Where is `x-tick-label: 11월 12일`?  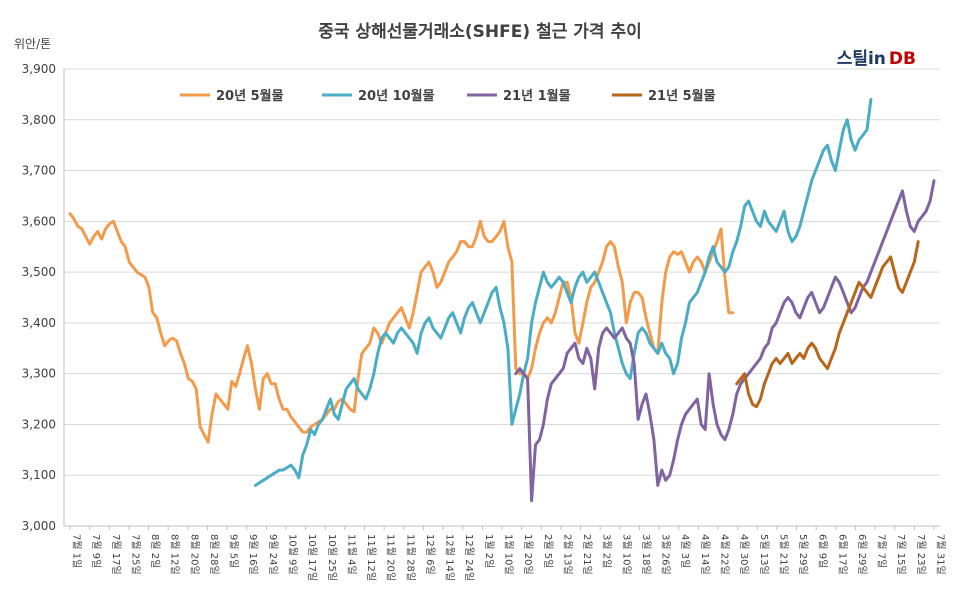
x-tick-label: 11월 12일 is located at coordinates (371, 557).